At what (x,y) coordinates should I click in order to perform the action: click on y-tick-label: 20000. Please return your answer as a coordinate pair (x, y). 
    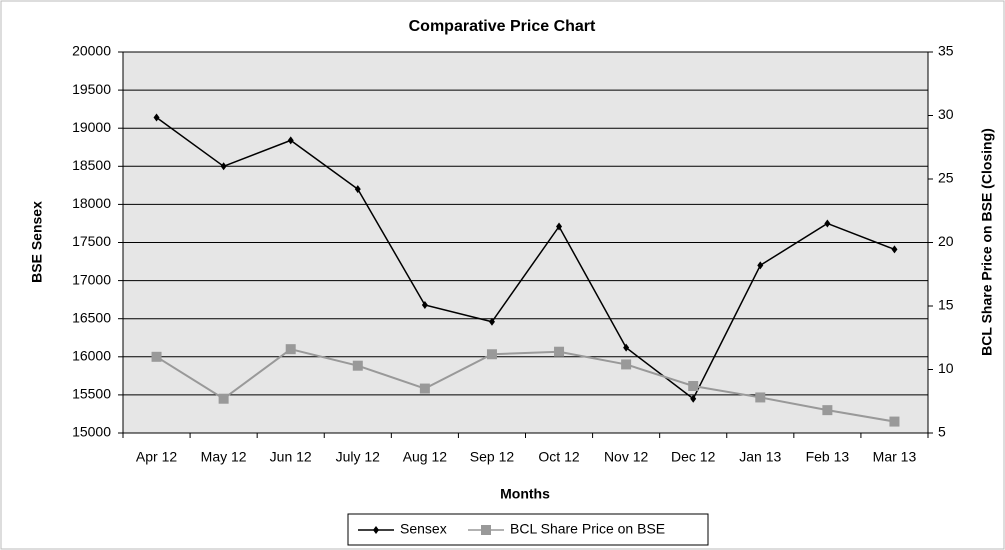
    Looking at the image, I should click on (91, 51).